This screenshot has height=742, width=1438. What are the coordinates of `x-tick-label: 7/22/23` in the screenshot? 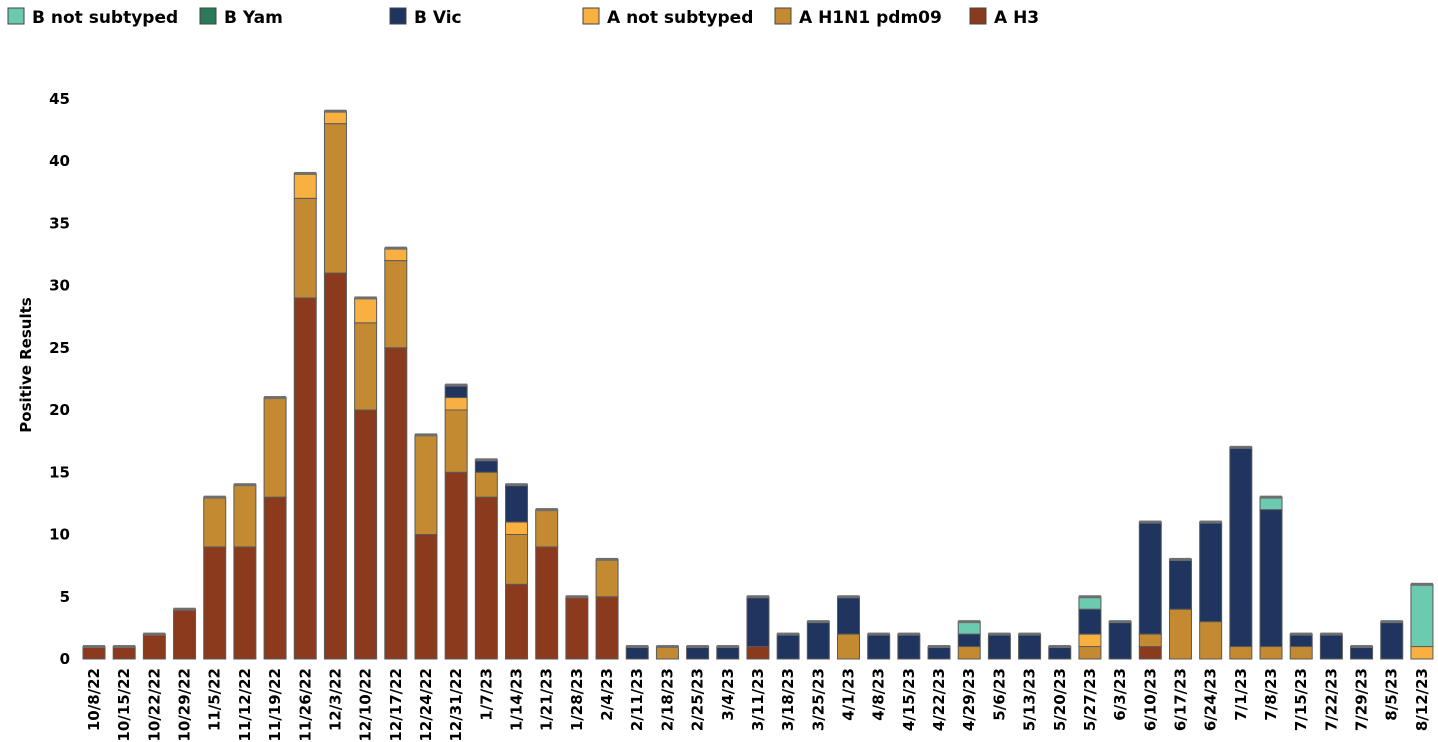 It's located at (1331, 699).